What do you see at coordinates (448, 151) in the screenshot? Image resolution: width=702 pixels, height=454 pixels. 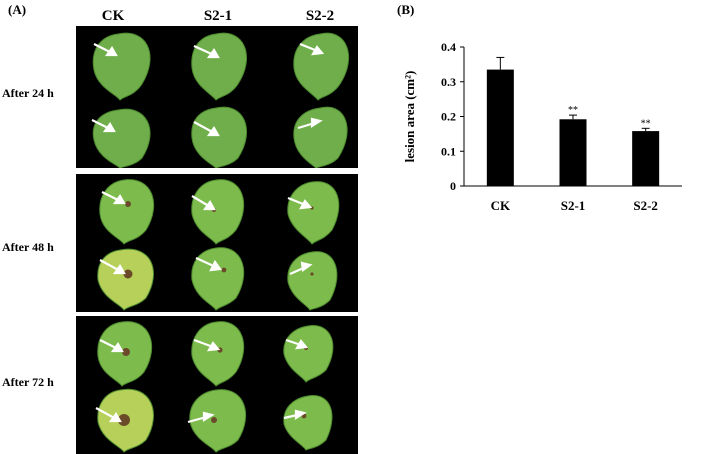 I see `y-tick-label: 0.1` at bounding box center [448, 151].